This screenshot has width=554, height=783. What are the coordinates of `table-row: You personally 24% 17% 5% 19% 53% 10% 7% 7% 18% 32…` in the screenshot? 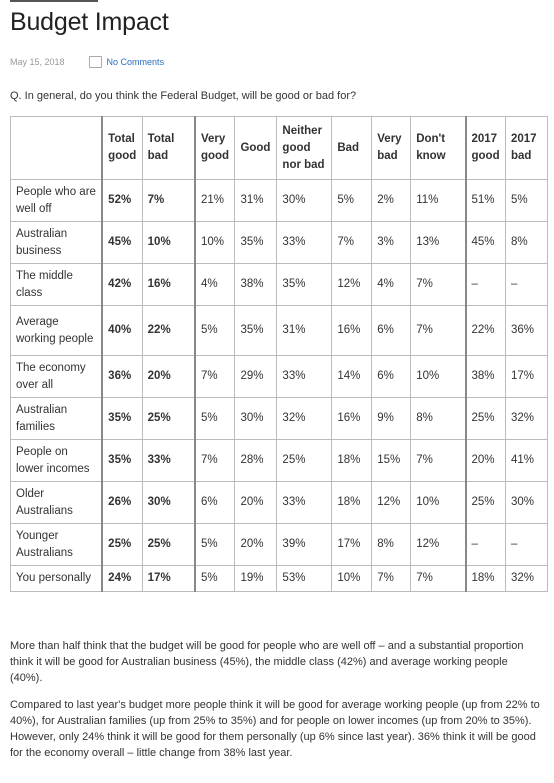 It's located at (279, 578).